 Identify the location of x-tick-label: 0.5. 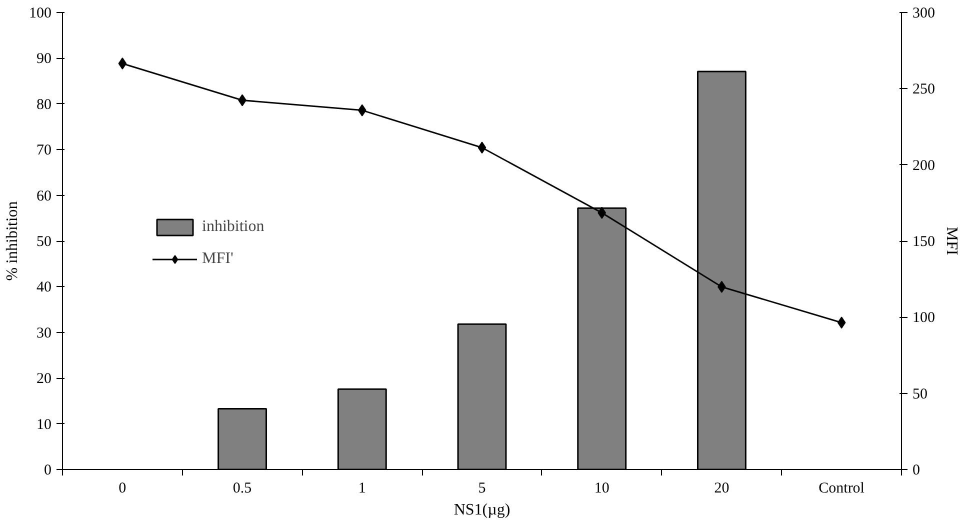
(242, 488).